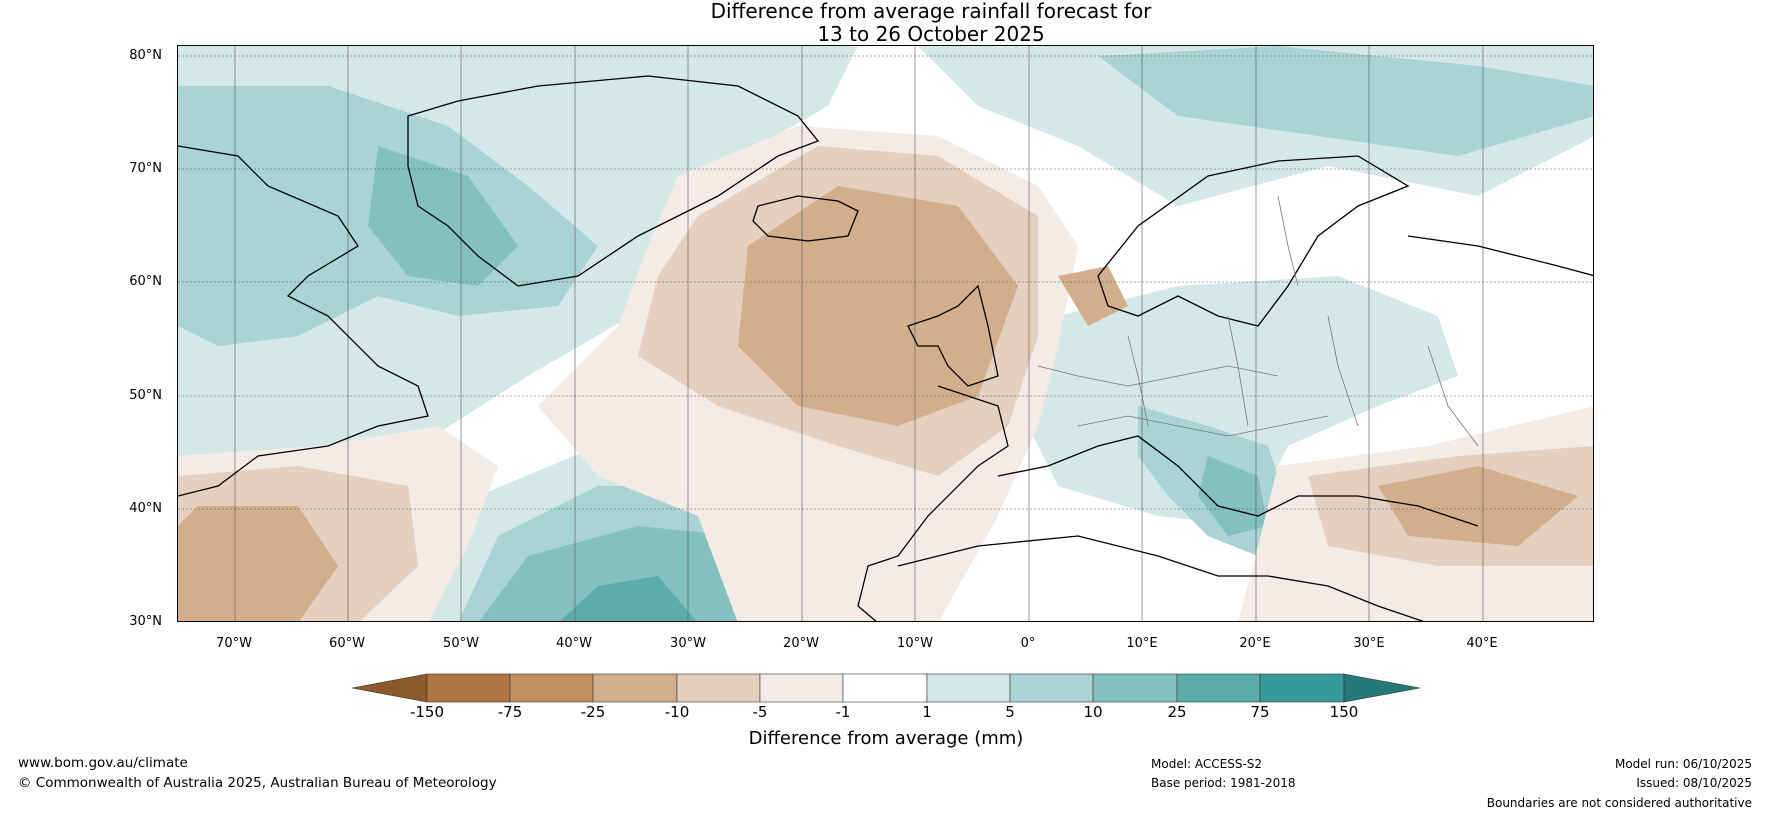  Describe the element at coordinates (1010, 712) in the screenshot. I see `legend-tick-label: 5` at that location.